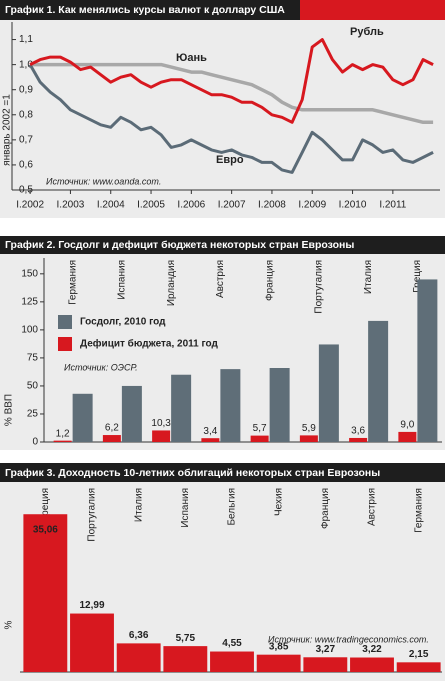  I want to click on data-label: 35,06, so click(45, 530).